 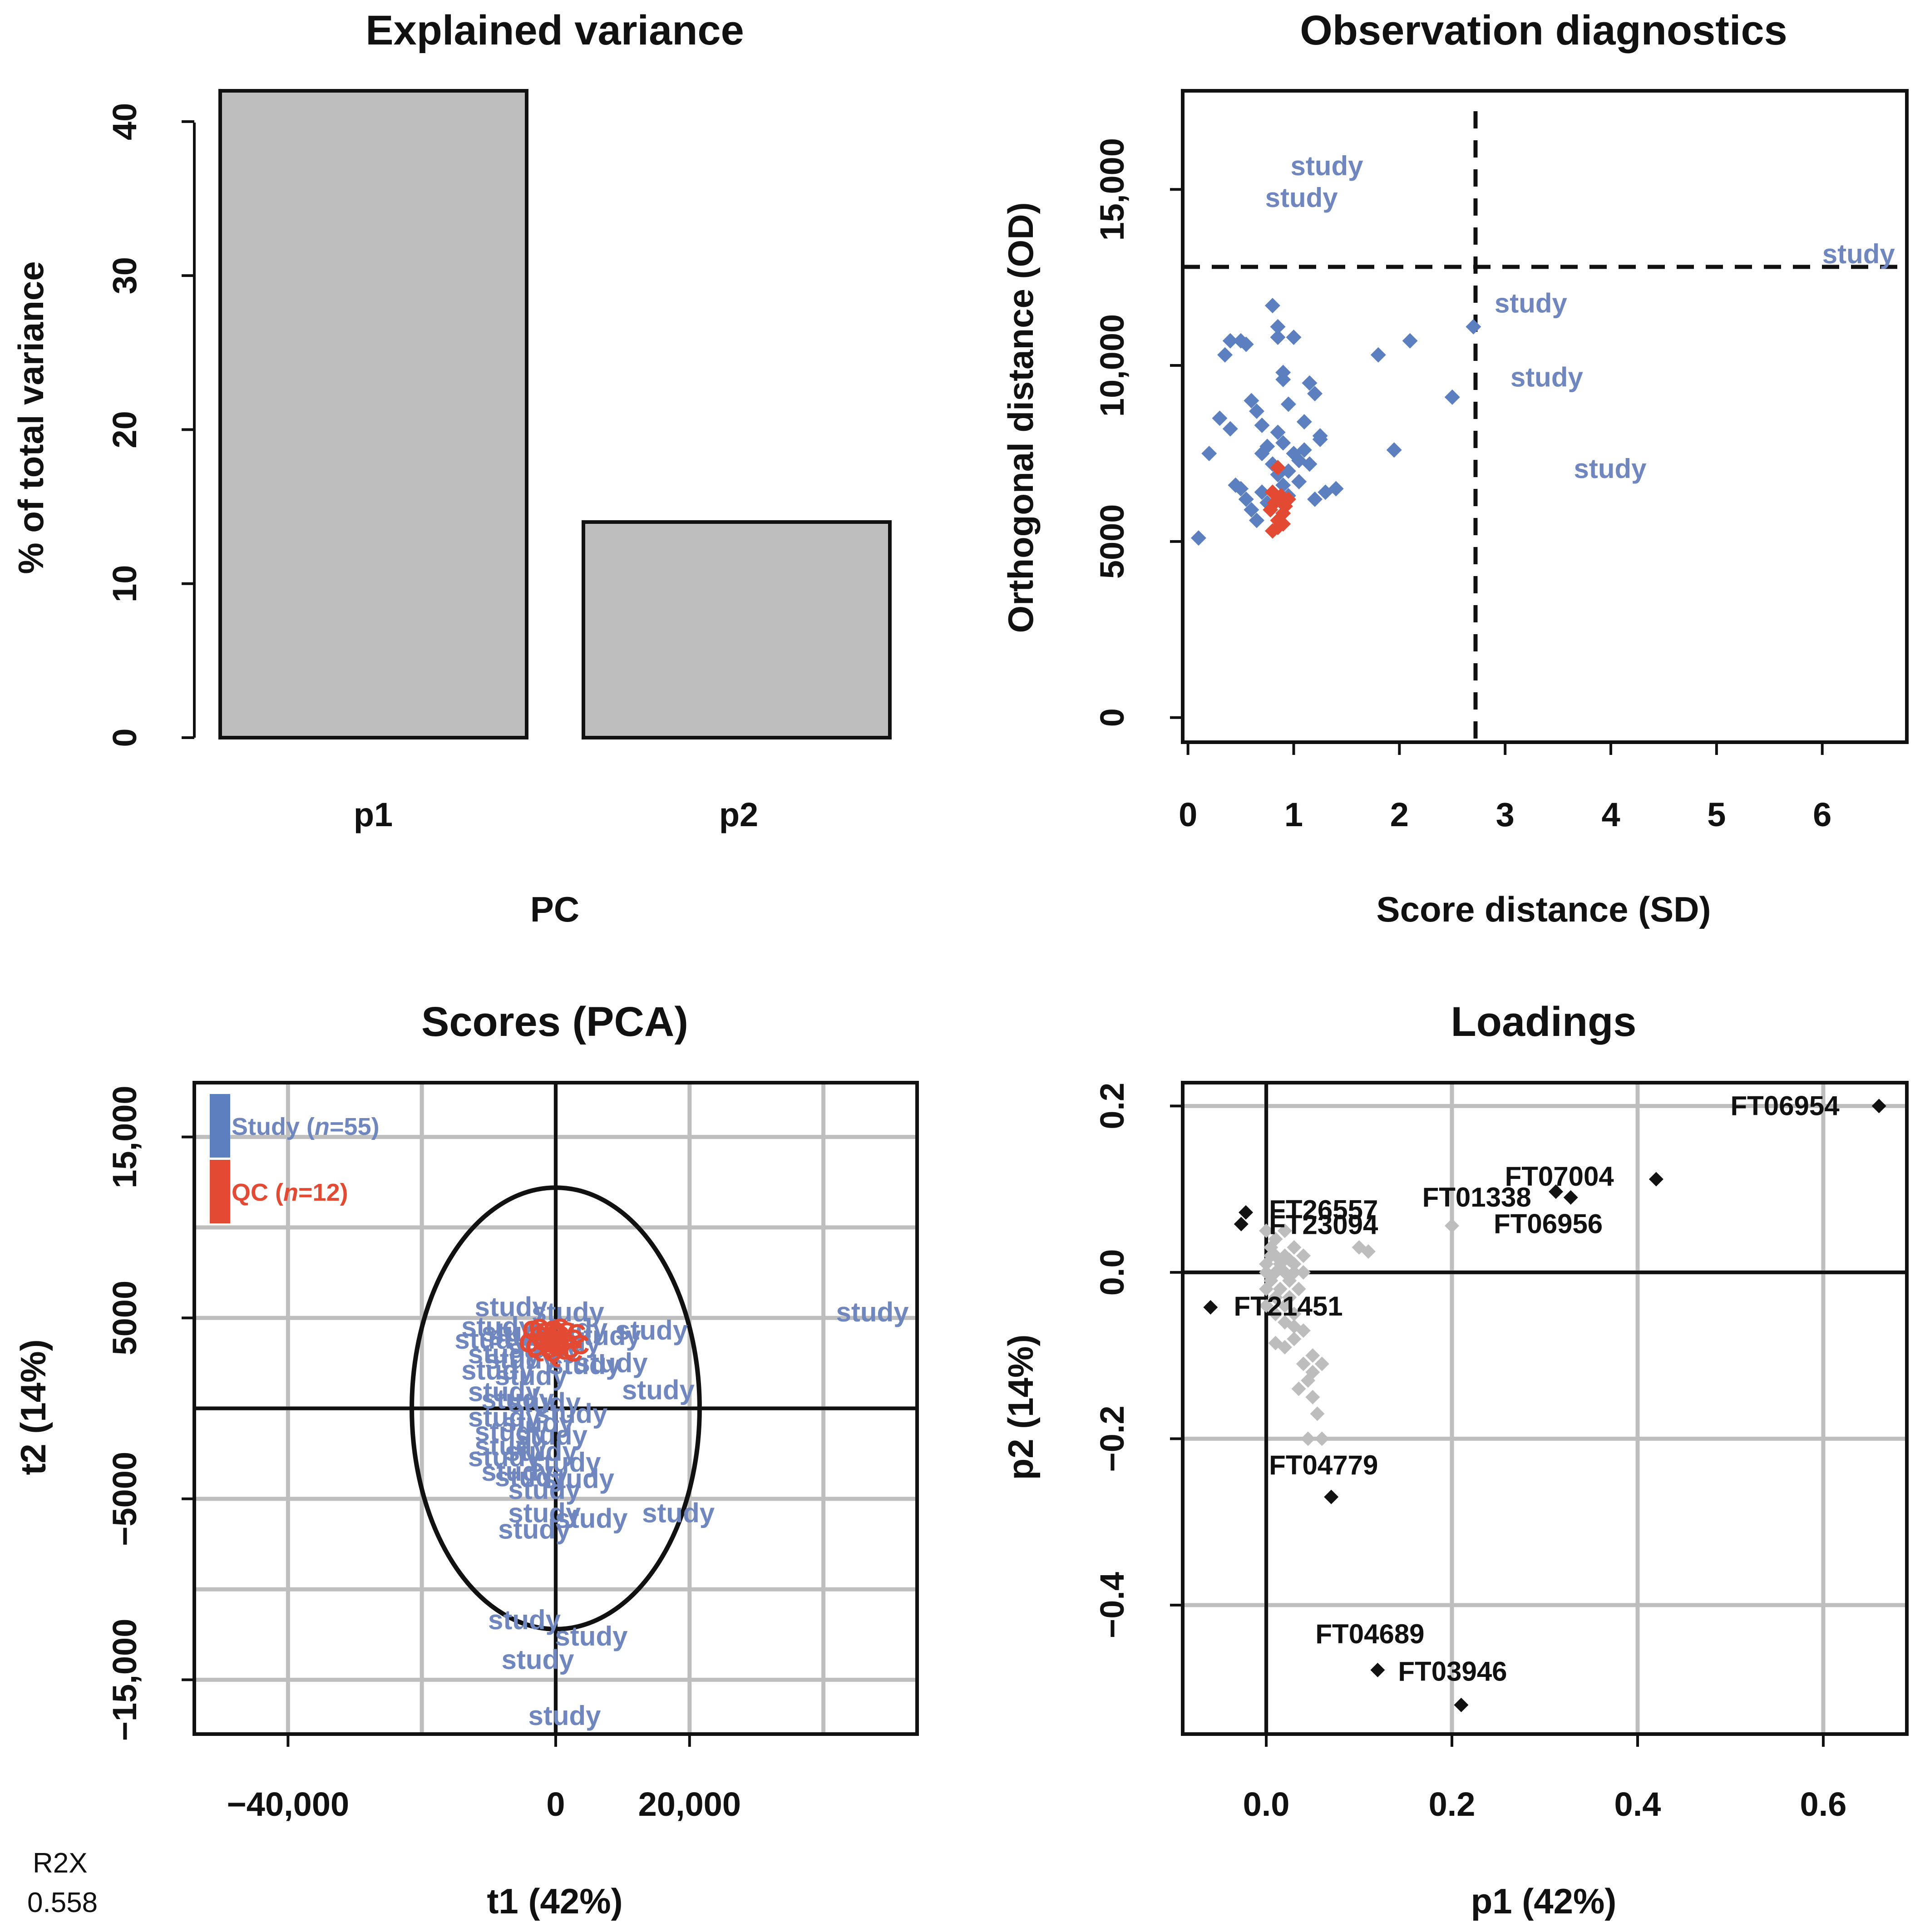 What do you see at coordinates (60, 1863) in the screenshot?
I see `r2x-label: R2X` at bounding box center [60, 1863].